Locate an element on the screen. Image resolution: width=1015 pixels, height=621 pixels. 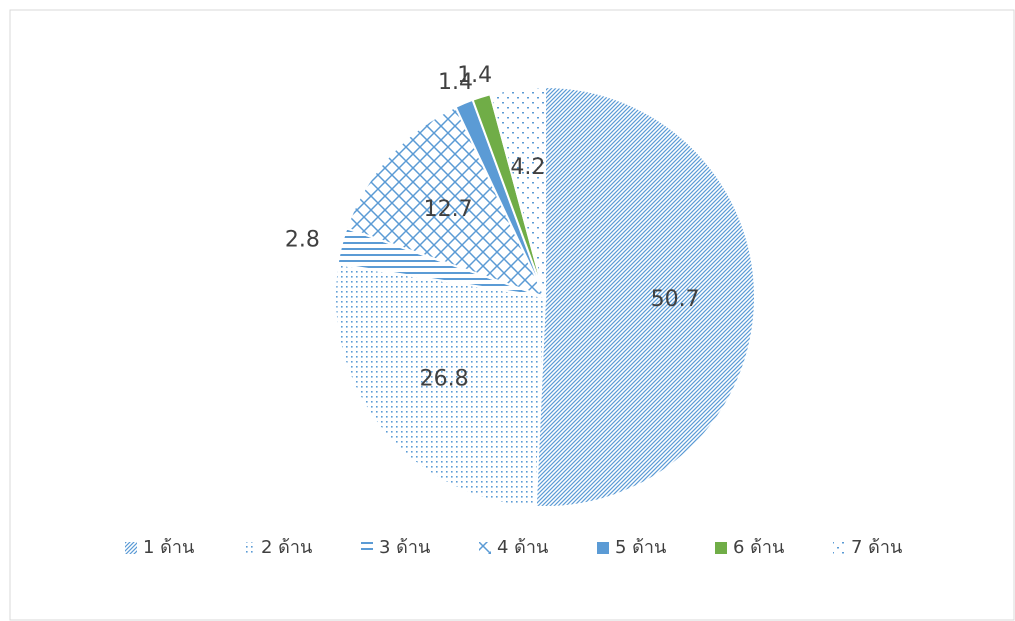
data-label: 2.8 is located at coordinates (302, 240).